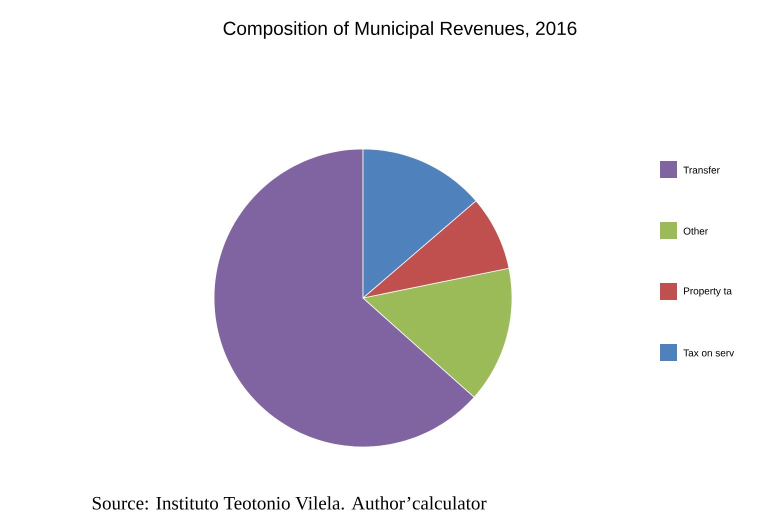 The width and height of the screenshot is (764, 517). What do you see at coordinates (708, 292) in the screenshot?
I see `legend-label: Property ta` at bounding box center [708, 292].